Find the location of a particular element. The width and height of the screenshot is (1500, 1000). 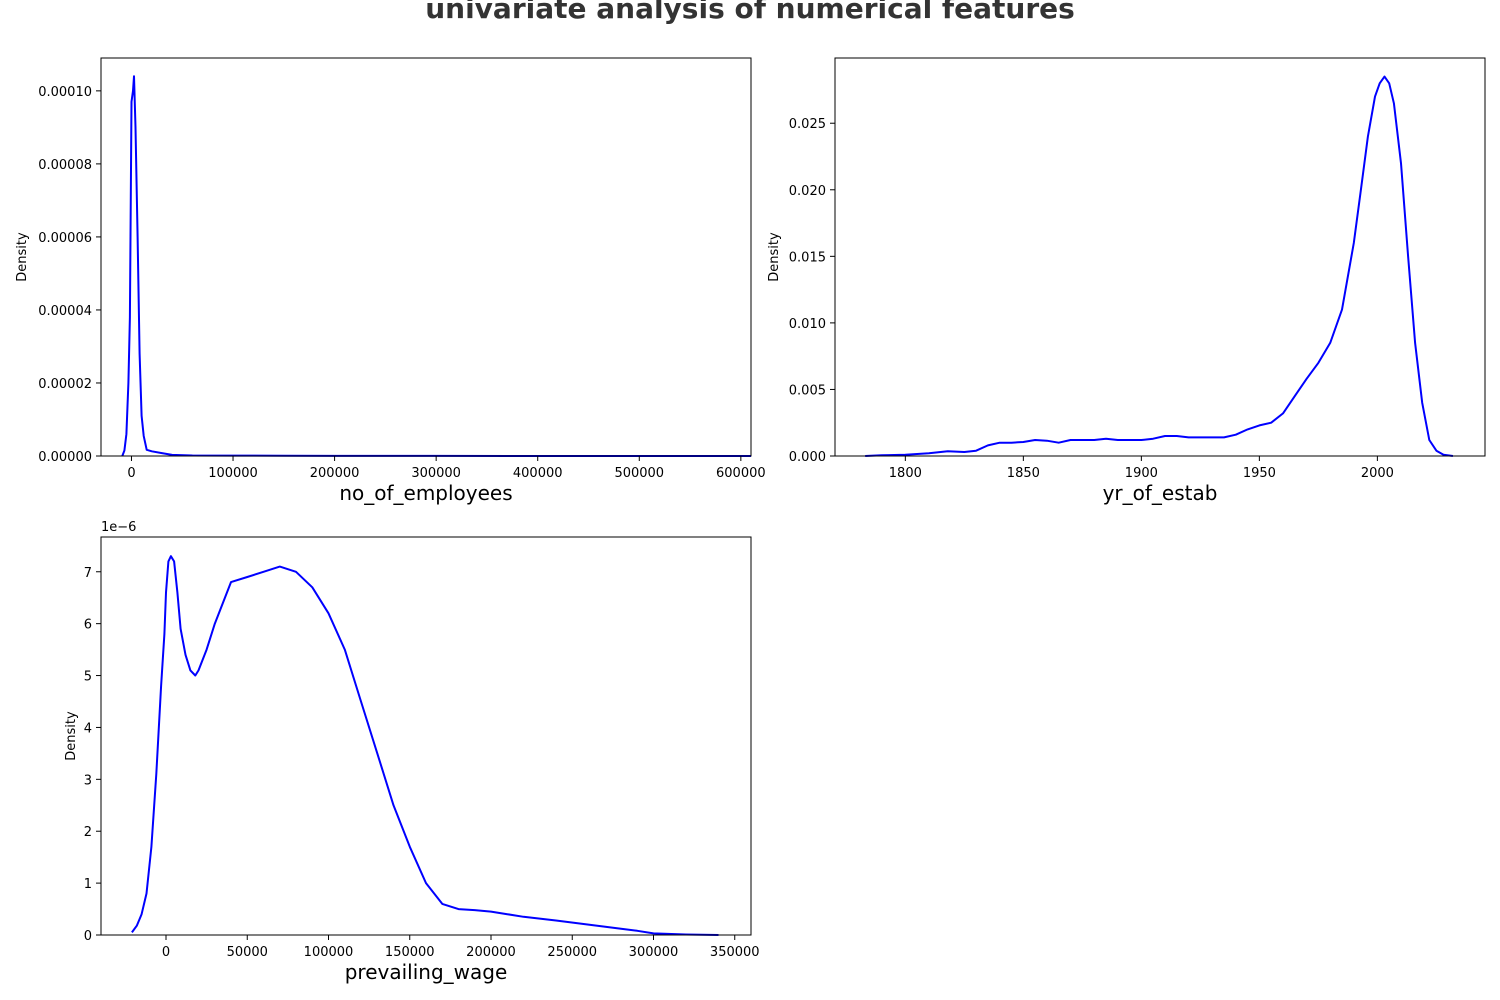

x-axis-label: prevailing_wage is located at coordinates (426, 972).